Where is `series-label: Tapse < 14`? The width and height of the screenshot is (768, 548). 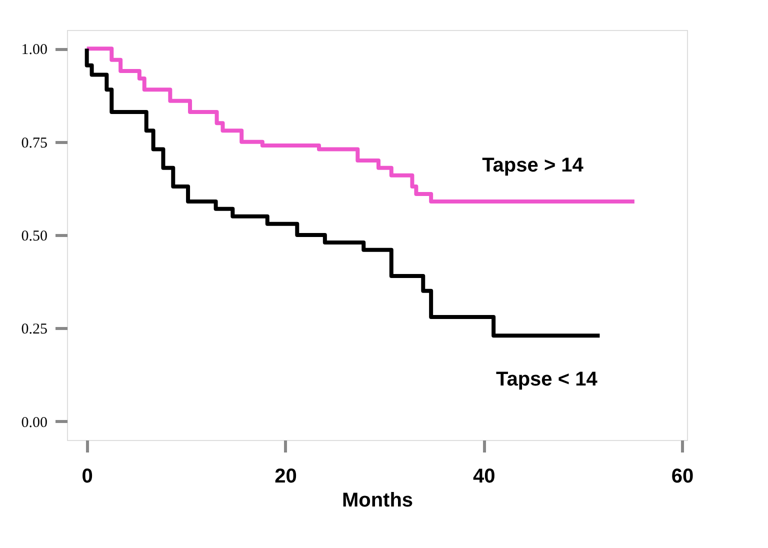 series-label: Tapse < 14 is located at coordinates (547, 379).